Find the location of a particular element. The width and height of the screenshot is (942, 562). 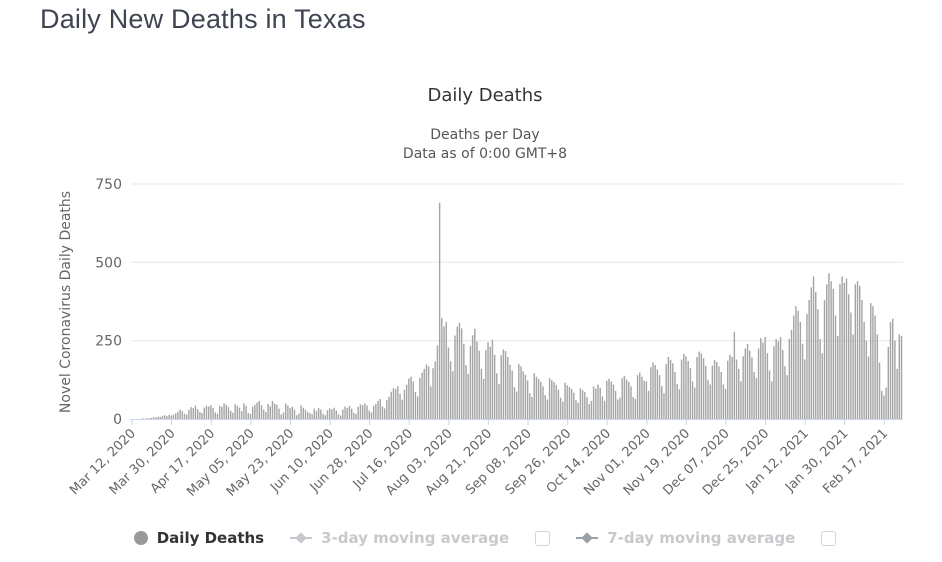

legend-label-7day: 7-day moving average is located at coordinates (701, 538).